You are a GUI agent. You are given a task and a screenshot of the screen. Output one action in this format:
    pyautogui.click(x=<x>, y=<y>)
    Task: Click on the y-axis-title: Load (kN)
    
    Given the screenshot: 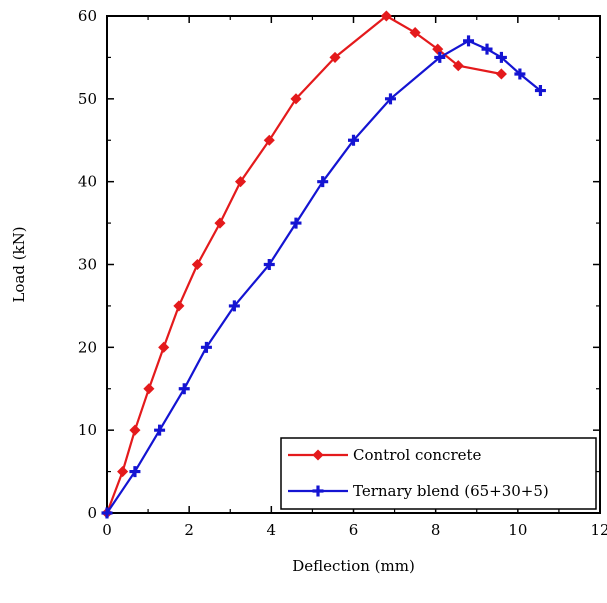 What is the action you would take?
    pyautogui.click(x=19, y=264)
    